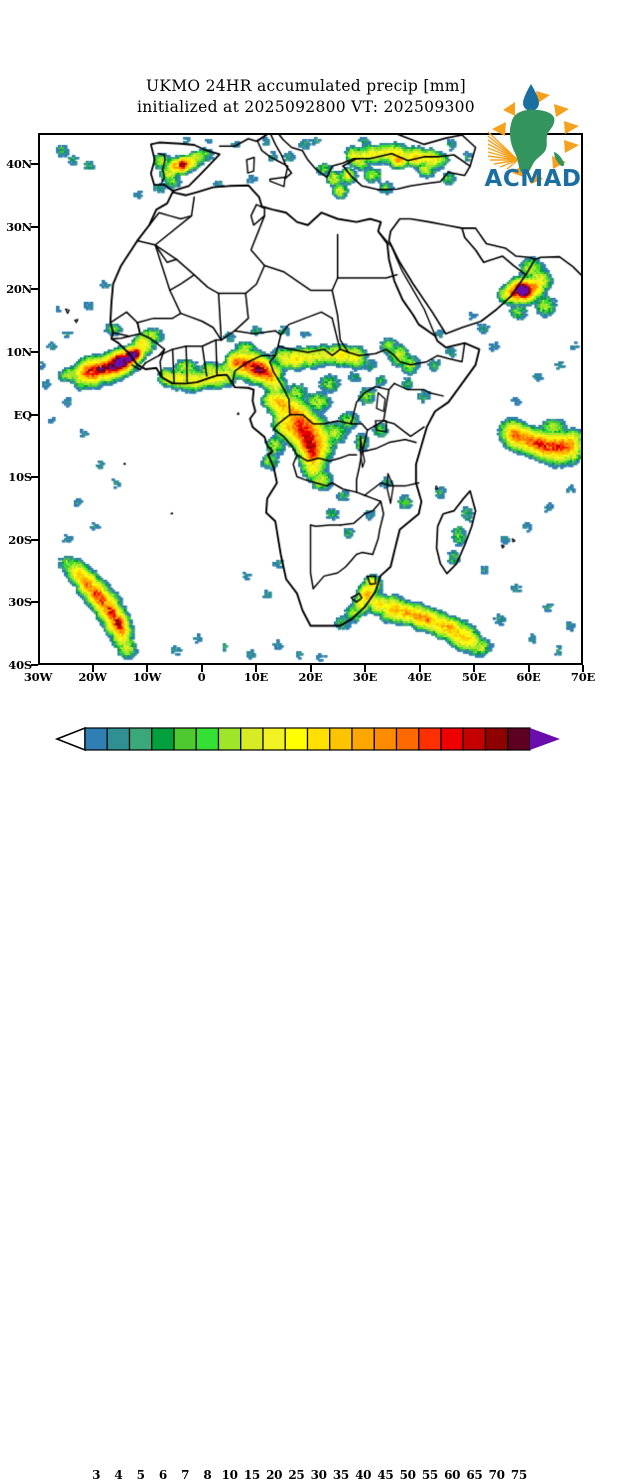 The width and height of the screenshot is (618, 1482). Describe the element at coordinates (518, 1475) in the screenshot. I see `colorbar-label-75: 75` at that location.